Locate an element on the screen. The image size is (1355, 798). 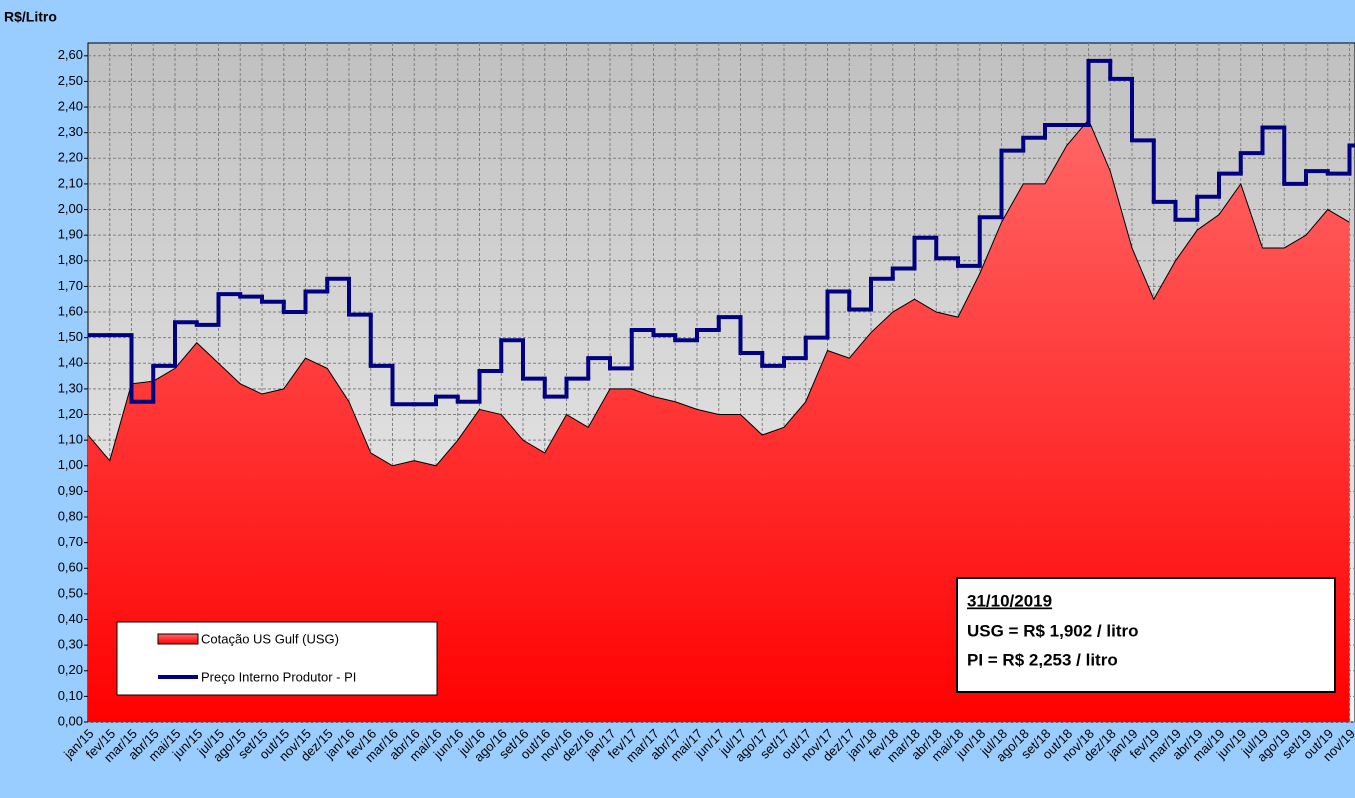
y-tick-label: 0,10 is located at coordinates (70, 695).